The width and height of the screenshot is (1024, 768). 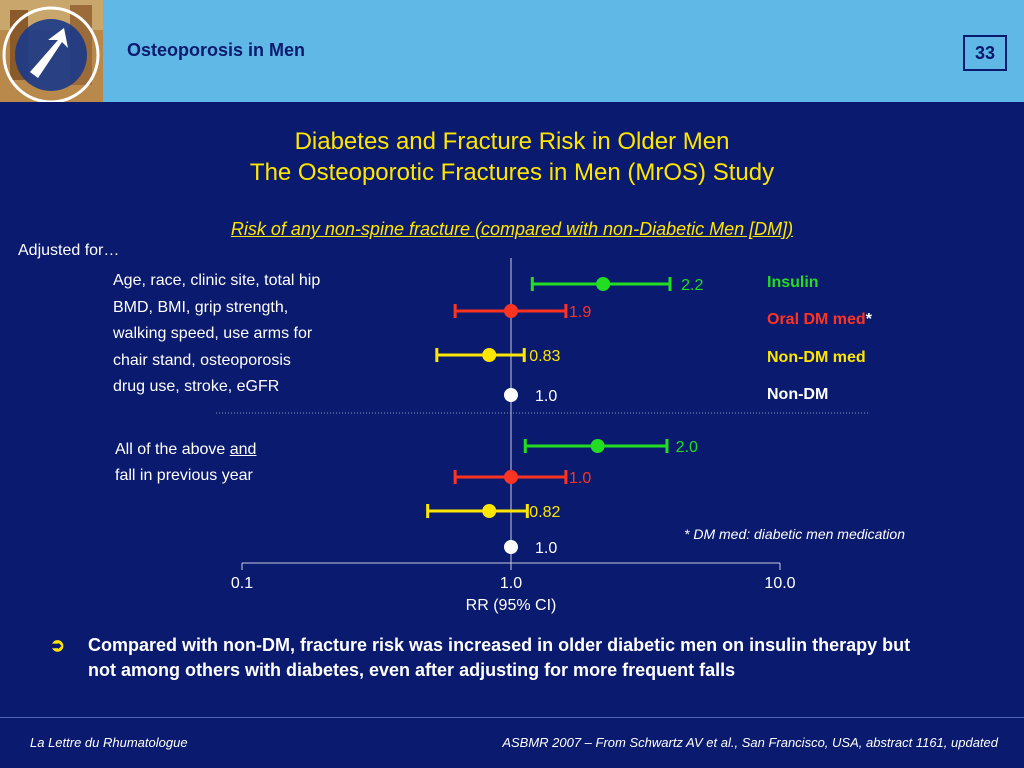 I want to click on rr-value-label: 0.82, so click(x=544, y=512).